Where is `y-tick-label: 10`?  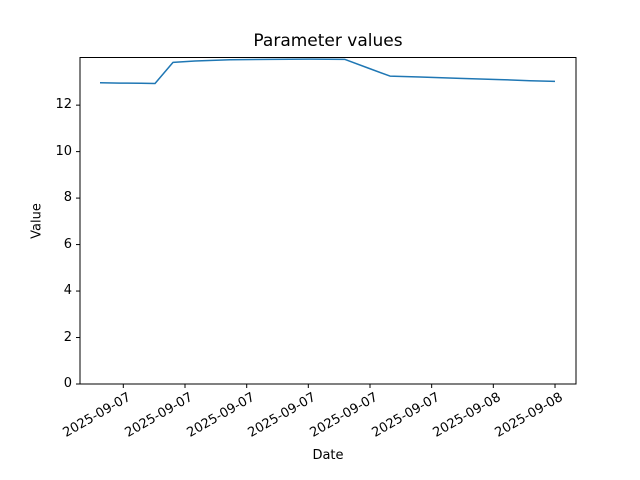 y-tick-label: 10 is located at coordinates (63, 151).